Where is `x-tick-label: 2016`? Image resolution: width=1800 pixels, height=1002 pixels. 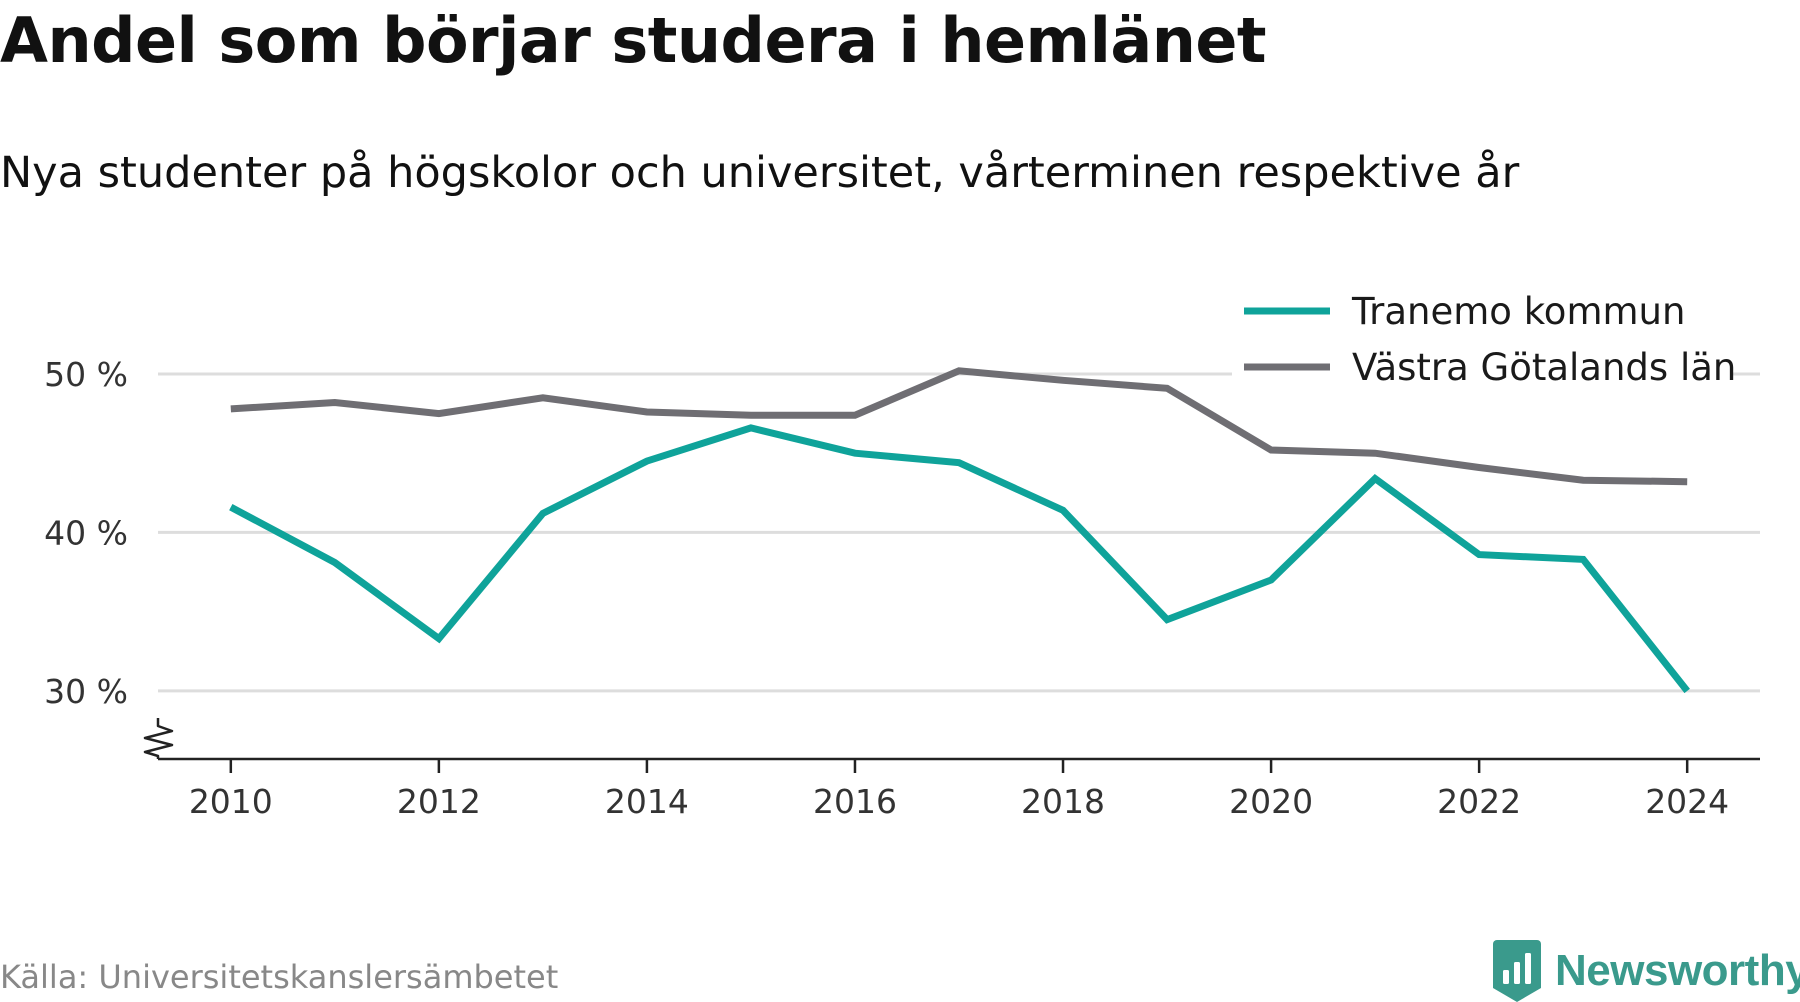
x-tick-label: 2016 is located at coordinates (855, 801).